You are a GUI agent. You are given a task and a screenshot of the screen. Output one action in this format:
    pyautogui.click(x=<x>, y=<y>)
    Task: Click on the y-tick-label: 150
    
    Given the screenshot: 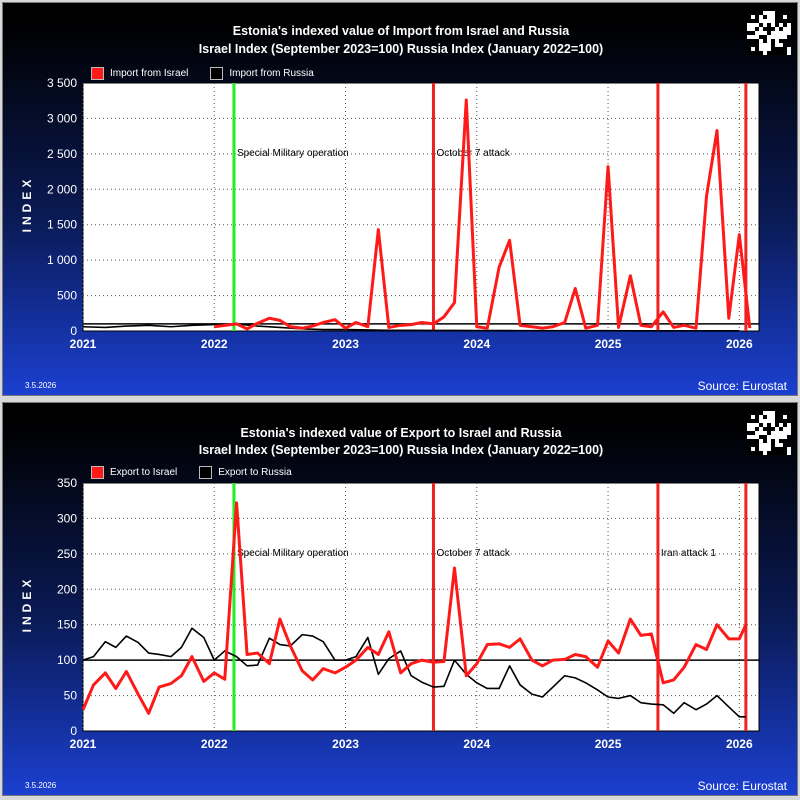 What is the action you would take?
    pyautogui.click(x=67, y=625)
    